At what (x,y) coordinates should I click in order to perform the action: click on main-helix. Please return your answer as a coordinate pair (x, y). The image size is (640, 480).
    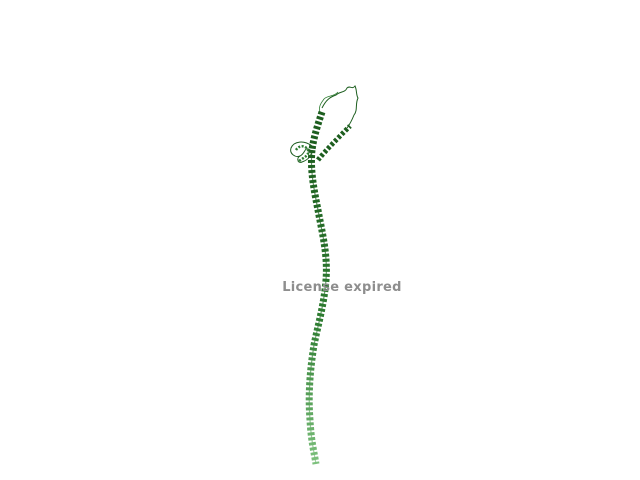
    Looking at the image, I should click on (317, 307).